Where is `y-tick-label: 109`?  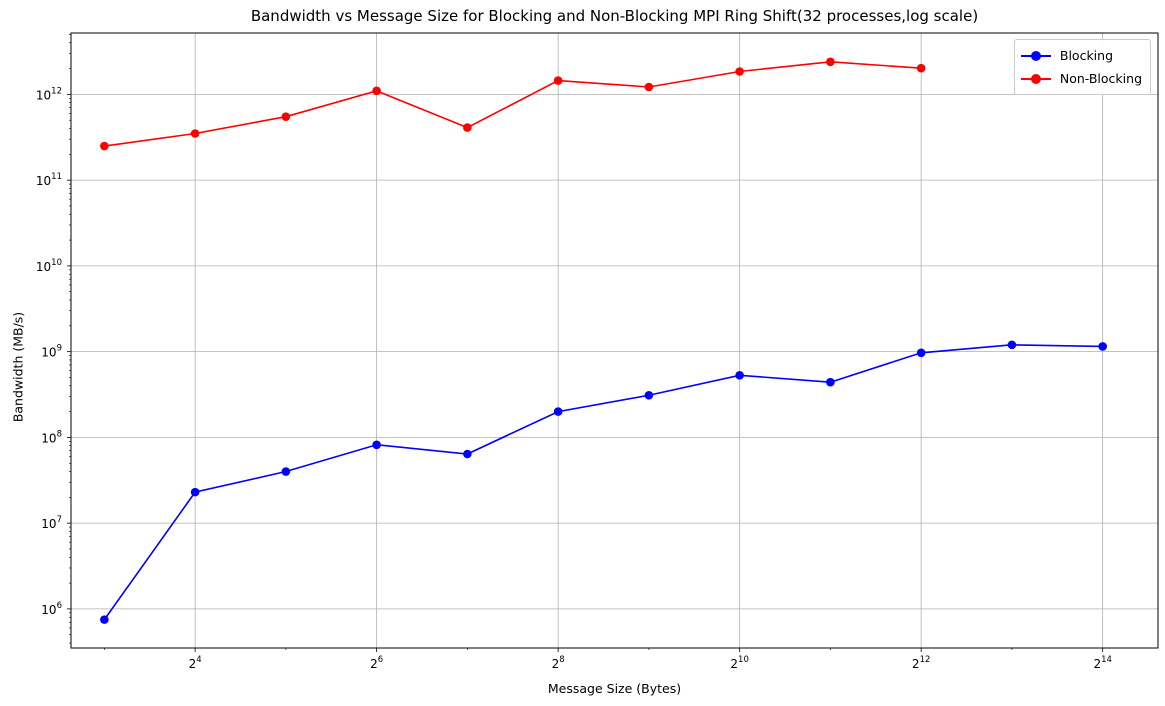
y-tick-label: 109 is located at coordinates (51, 352).